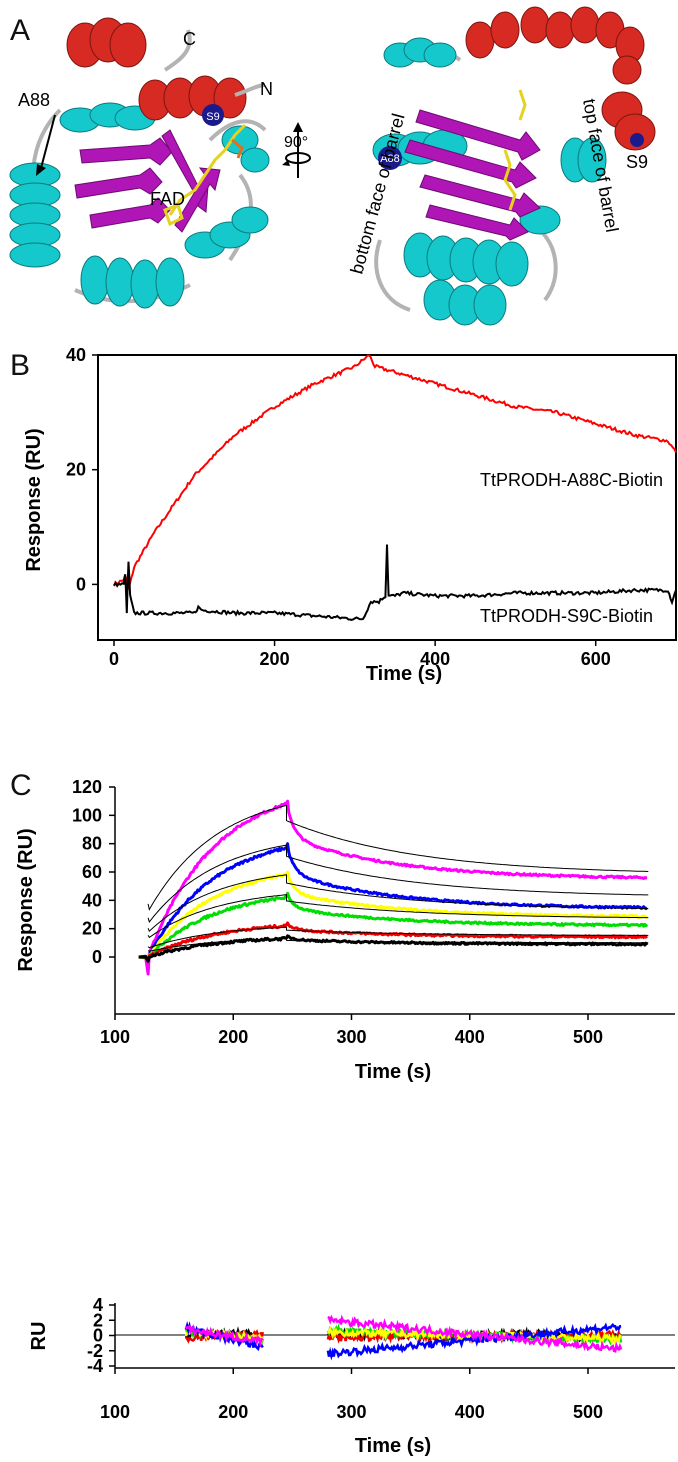  I want to click on helix-bundle-left, so click(139, 205).